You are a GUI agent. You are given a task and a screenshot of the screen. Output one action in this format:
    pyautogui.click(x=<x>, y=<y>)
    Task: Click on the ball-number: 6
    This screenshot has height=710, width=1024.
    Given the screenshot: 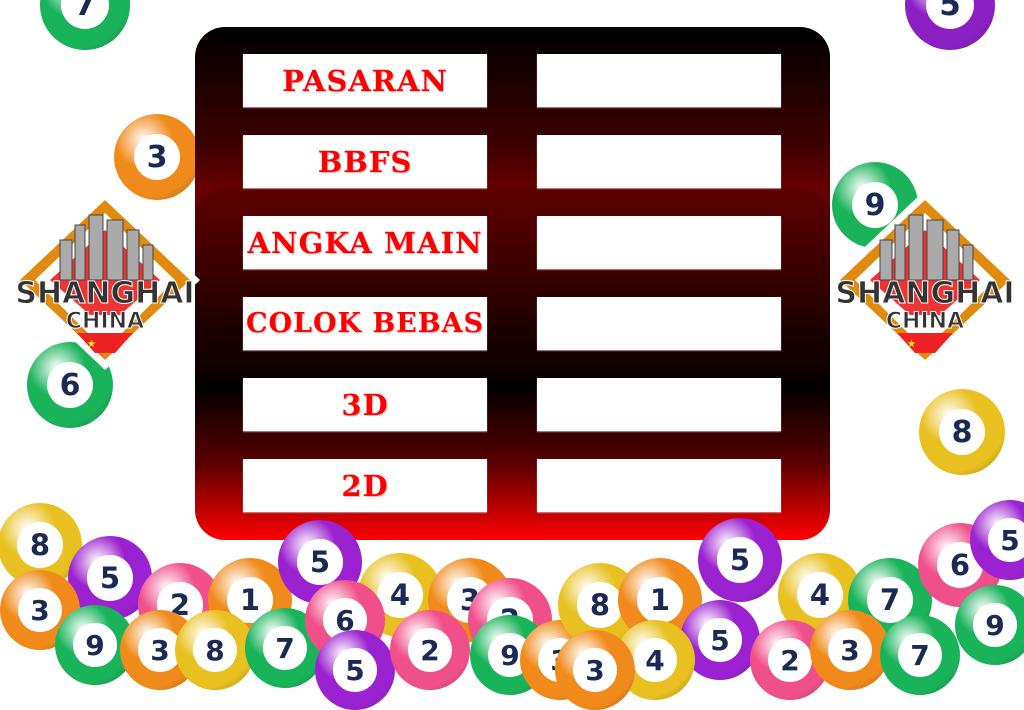 What is the action you would take?
    pyautogui.click(x=70, y=385)
    